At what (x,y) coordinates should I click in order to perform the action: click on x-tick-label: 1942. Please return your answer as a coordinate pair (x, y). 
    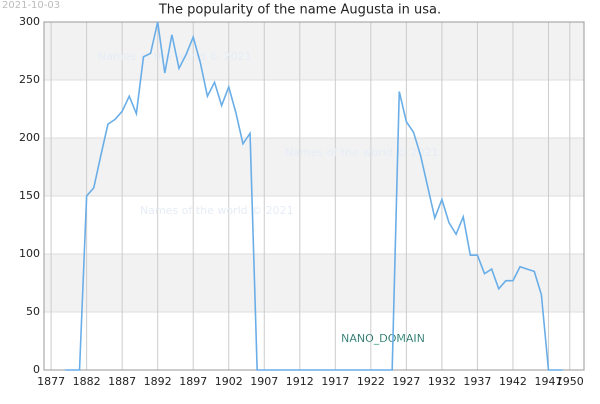
    Looking at the image, I should click on (513, 381).